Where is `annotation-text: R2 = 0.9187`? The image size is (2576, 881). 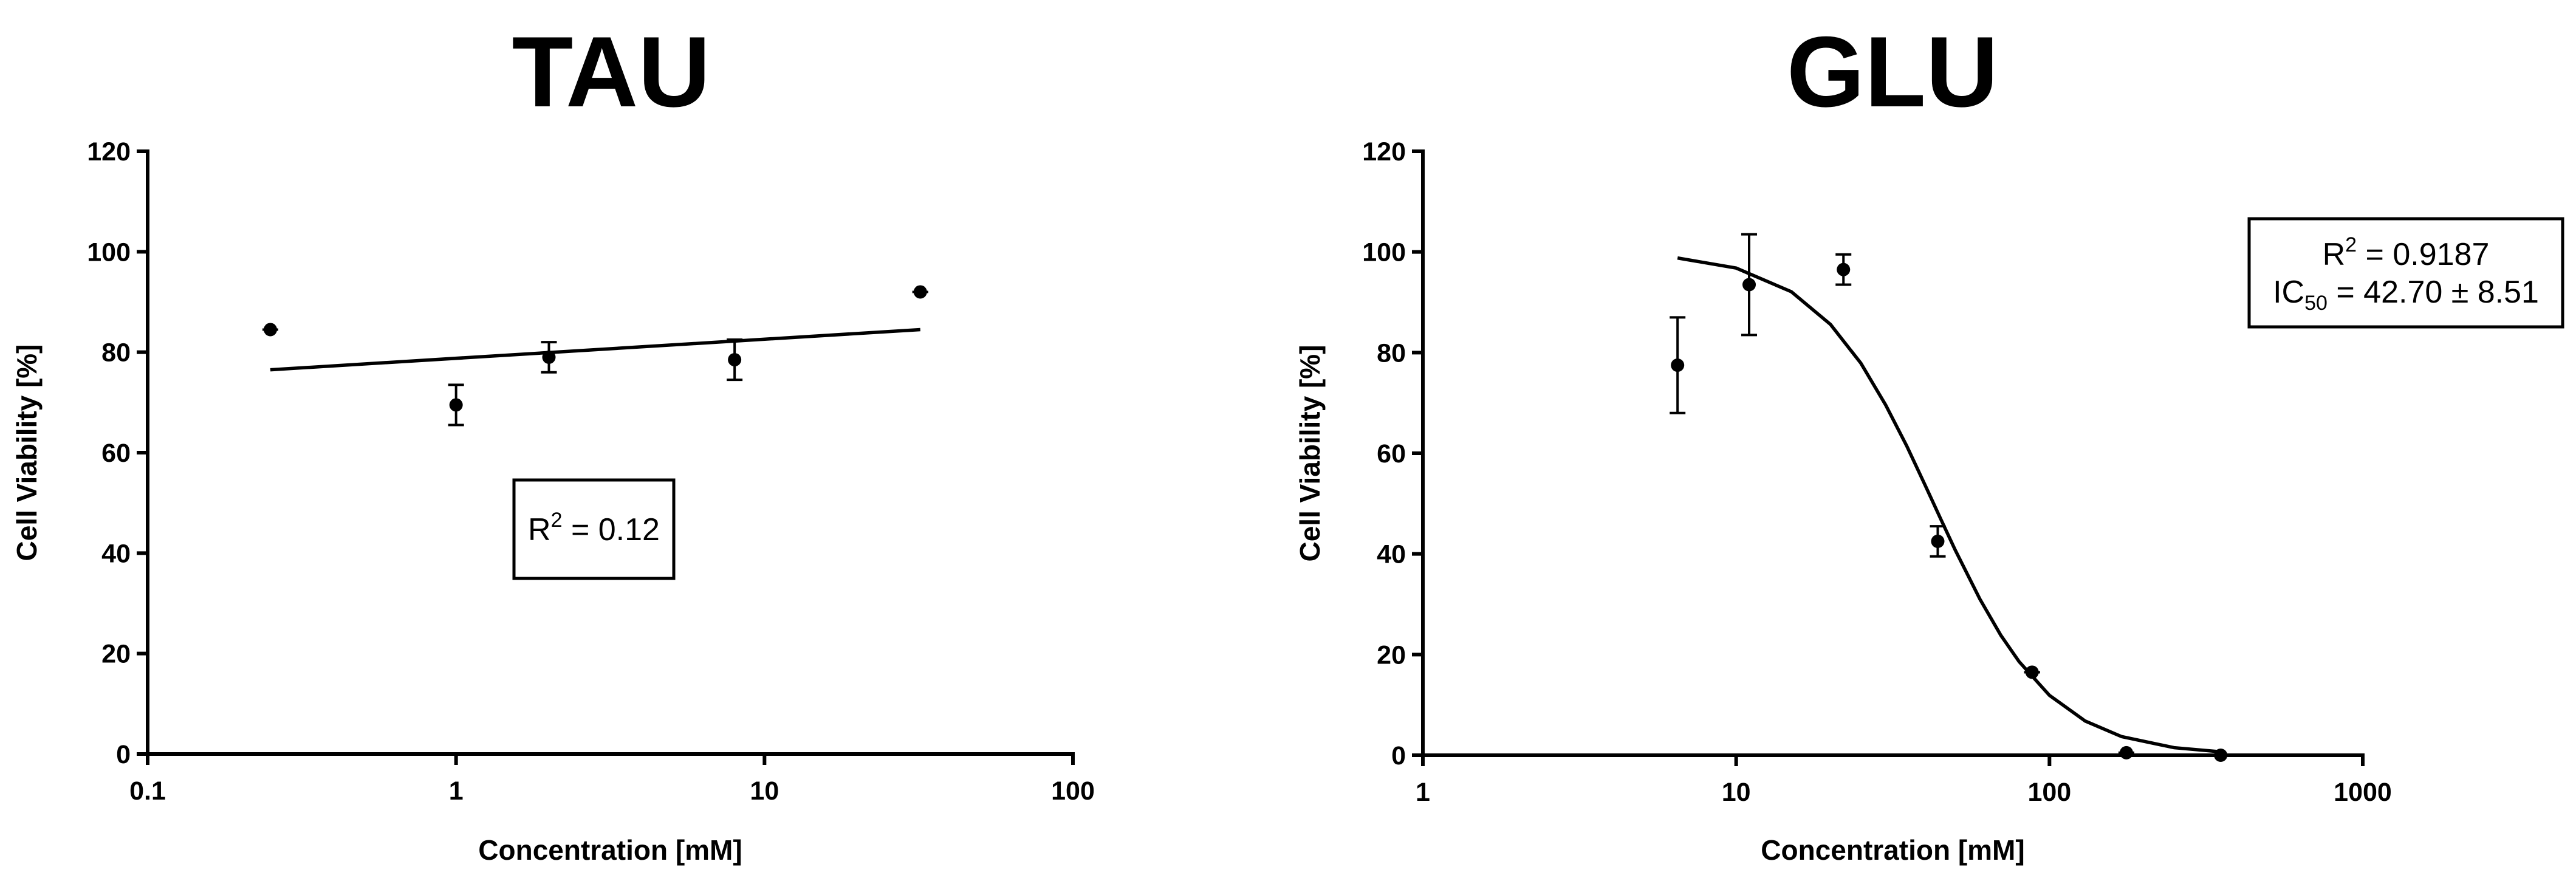 annotation-text: R2 = 0.9187 is located at coordinates (2406, 252).